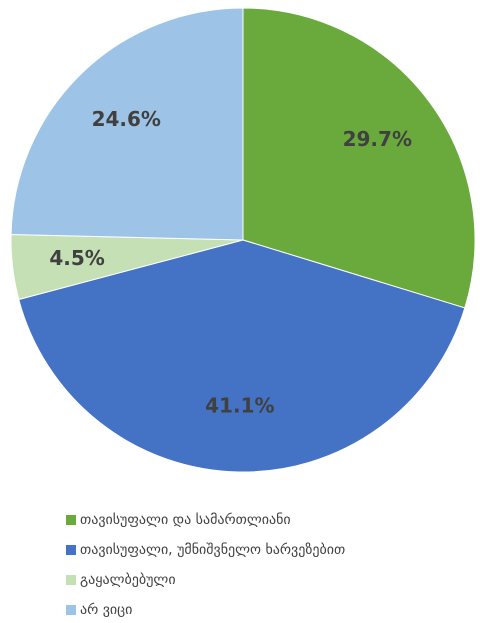 The width and height of the screenshot is (480, 623). Describe the element at coordinates (126, 119) in the screenshot. I see `data-label: 24.6%` at that location.